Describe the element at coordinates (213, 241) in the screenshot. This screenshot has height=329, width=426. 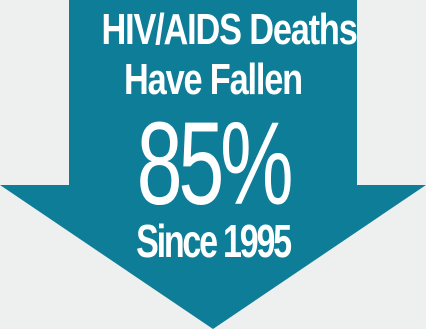
I see `since-year: Since 1995` at that location.